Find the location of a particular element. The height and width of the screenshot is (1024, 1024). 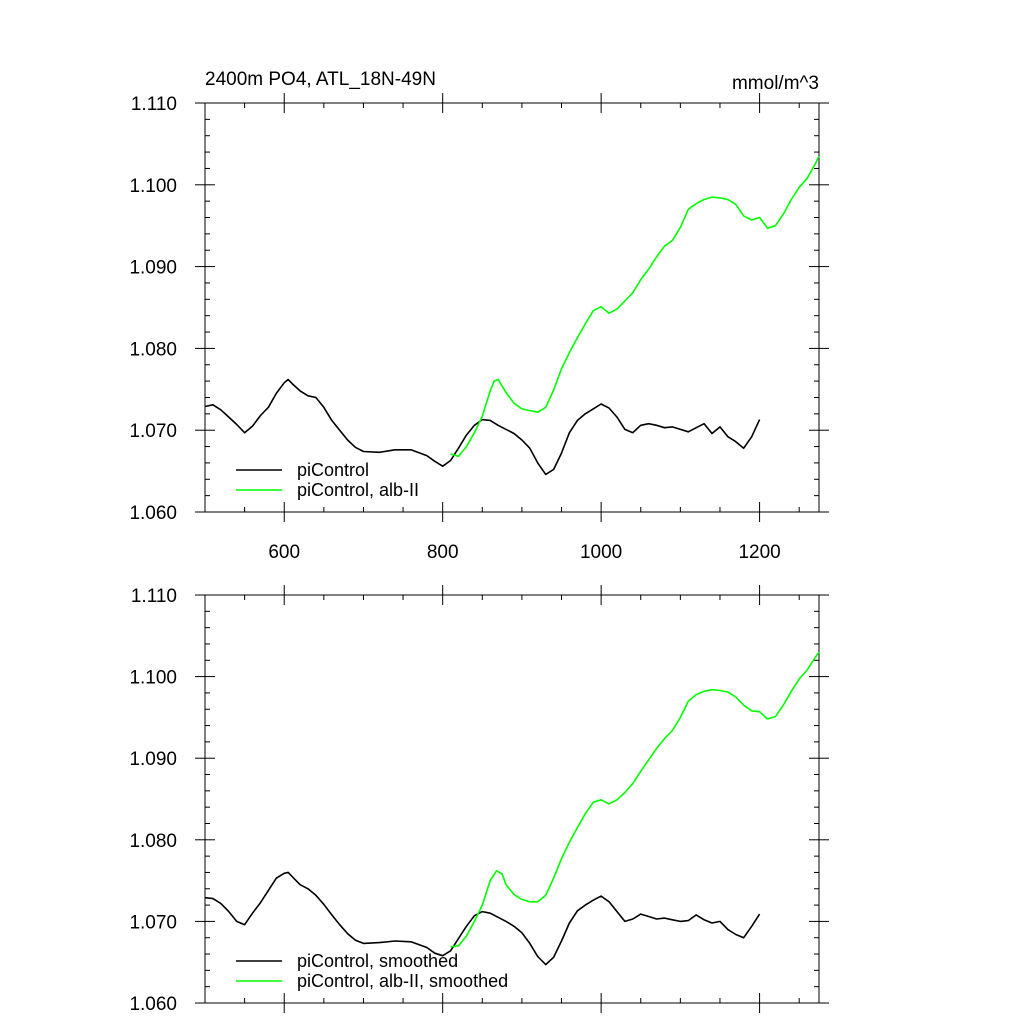

units-label: mmol/m^3 is located at coordinates (775, 83).